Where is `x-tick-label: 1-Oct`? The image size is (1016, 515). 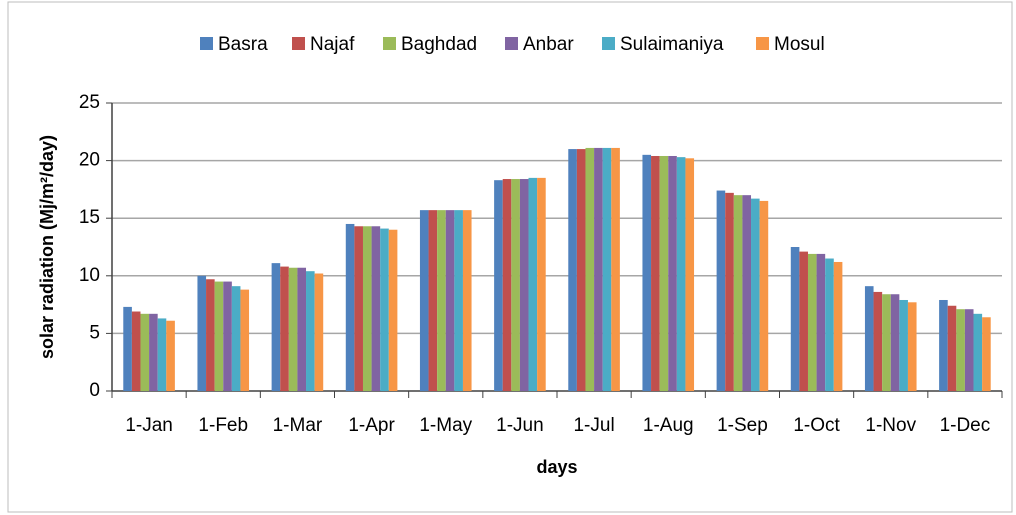
x-tick-label: 1-Oct is located at coordinates (816, 425).